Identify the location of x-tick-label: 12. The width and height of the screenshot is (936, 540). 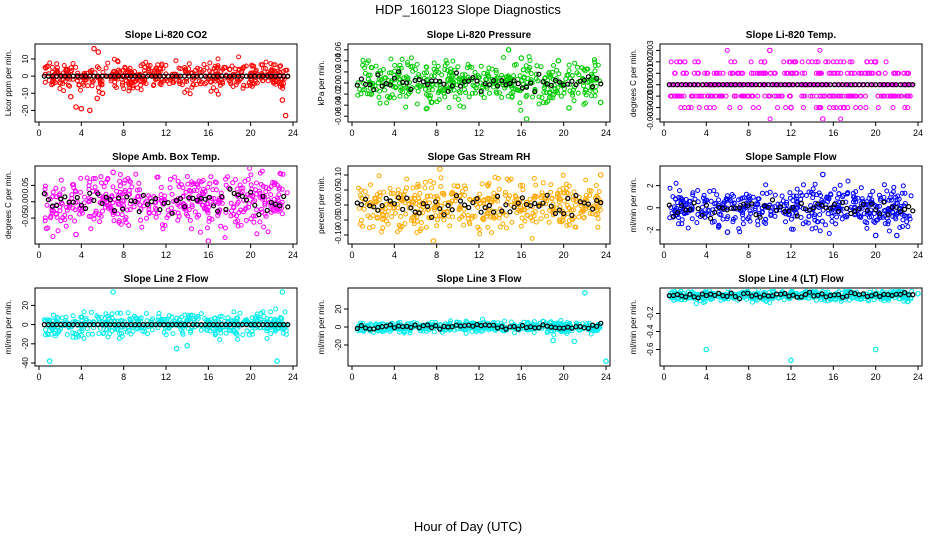
(479, 255).